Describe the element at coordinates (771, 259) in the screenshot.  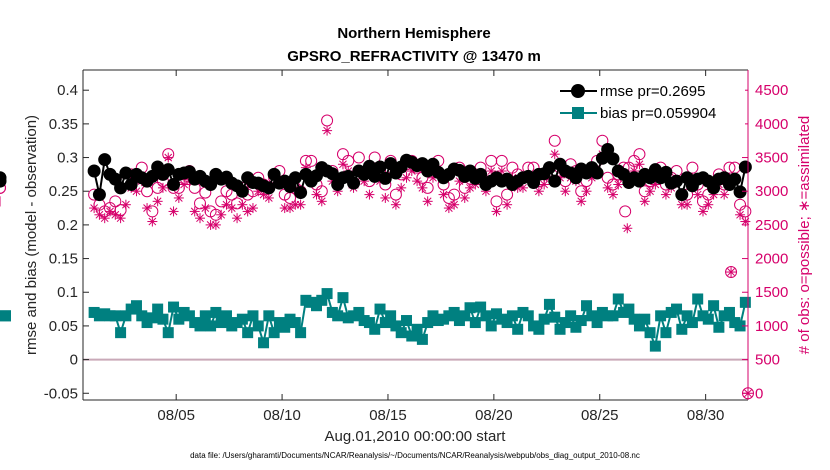
I see `y-right-tick-label: 2000` at that location.